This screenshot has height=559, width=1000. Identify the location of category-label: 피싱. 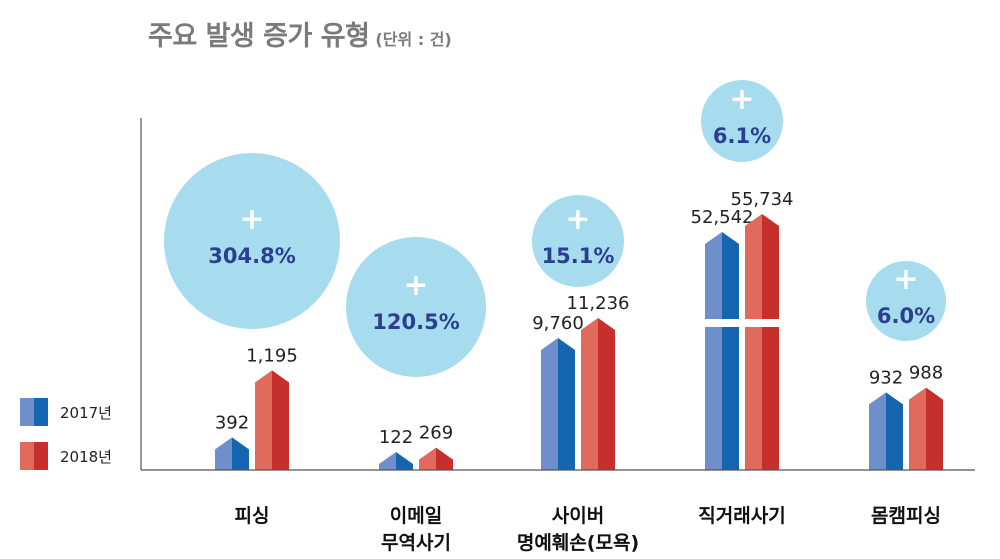
(252, 516).